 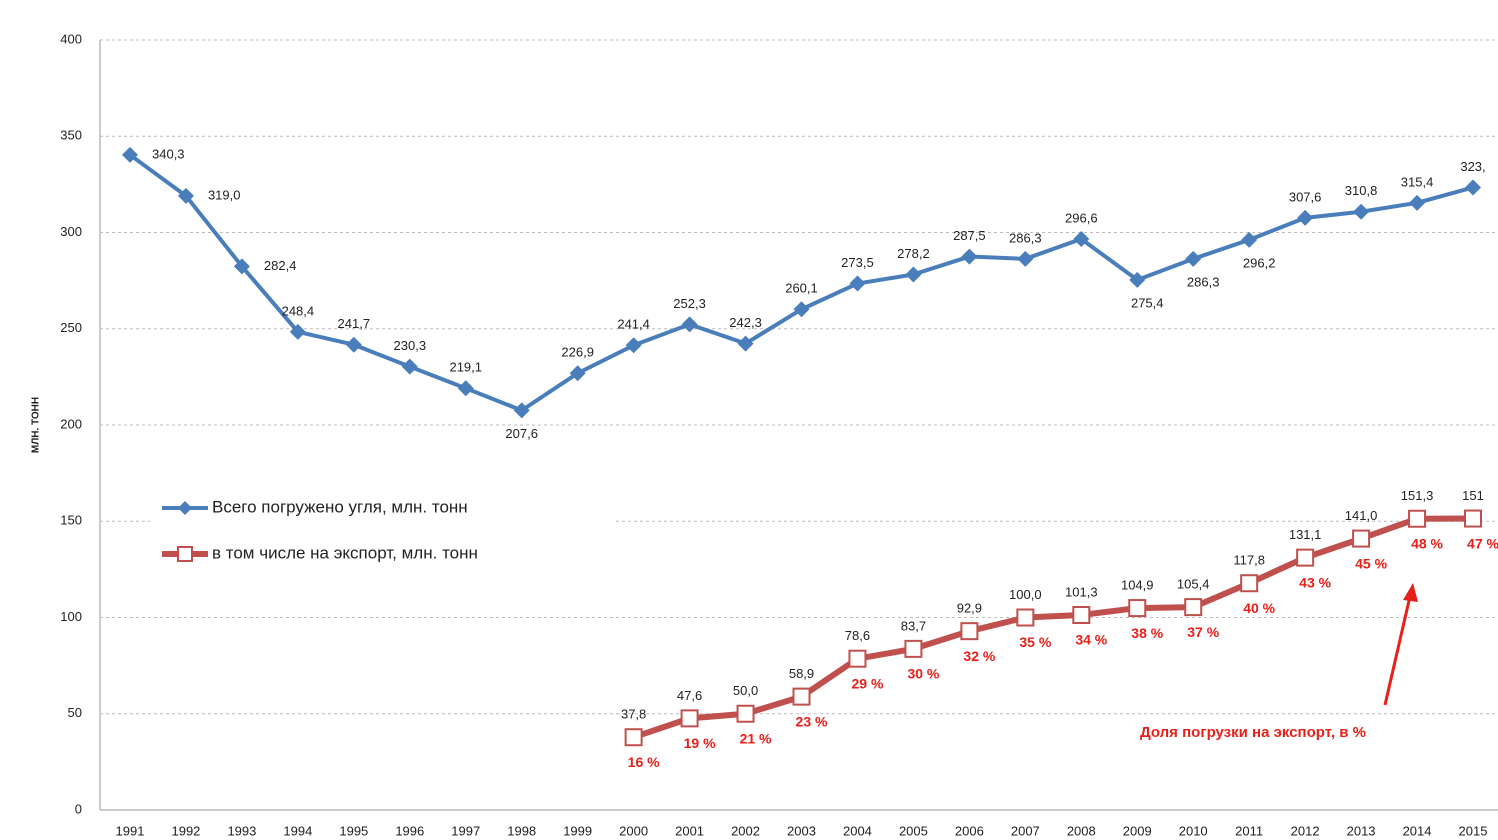 What do you see at coordinates (756, 738) in the screenshot?
I see `share-label: 21 %` at bounding box center [756, 738].